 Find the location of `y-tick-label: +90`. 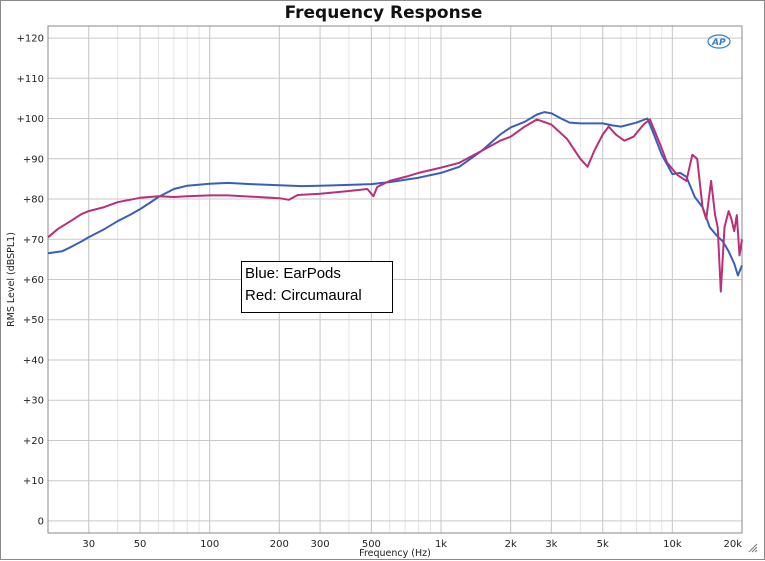

y-tick-label: +90 is located at coordinates (33, 159).